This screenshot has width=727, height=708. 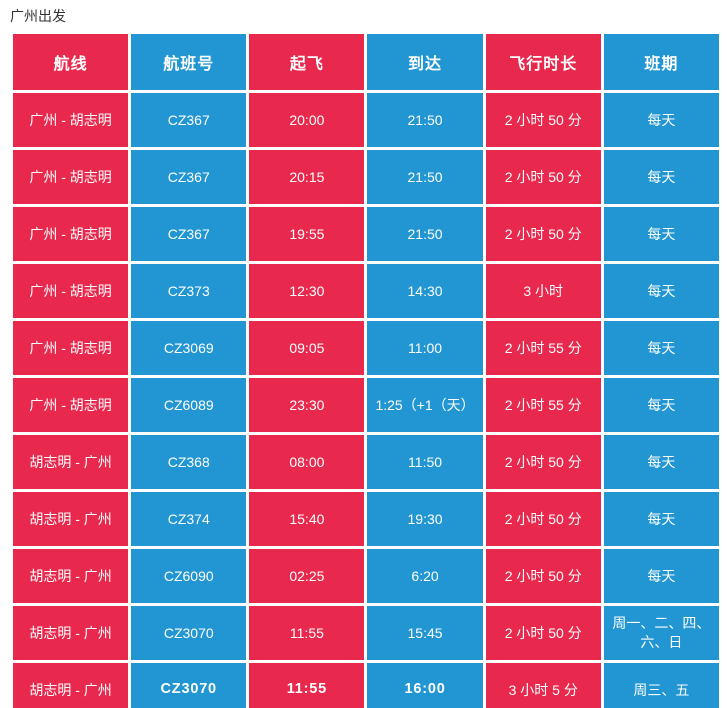 I want to click on cell-arrival-time: 16:00, so click(x=425, y=685).